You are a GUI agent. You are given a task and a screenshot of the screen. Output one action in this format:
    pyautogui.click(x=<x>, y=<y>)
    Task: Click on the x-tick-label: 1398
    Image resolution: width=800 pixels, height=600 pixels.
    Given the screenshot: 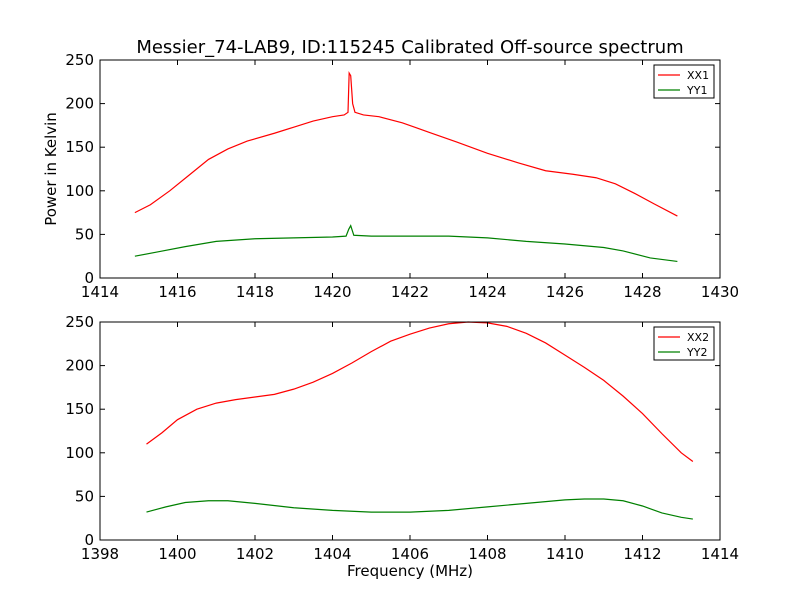 What is the action you would take?
    pyautogui.click(x=100, y=554)
    